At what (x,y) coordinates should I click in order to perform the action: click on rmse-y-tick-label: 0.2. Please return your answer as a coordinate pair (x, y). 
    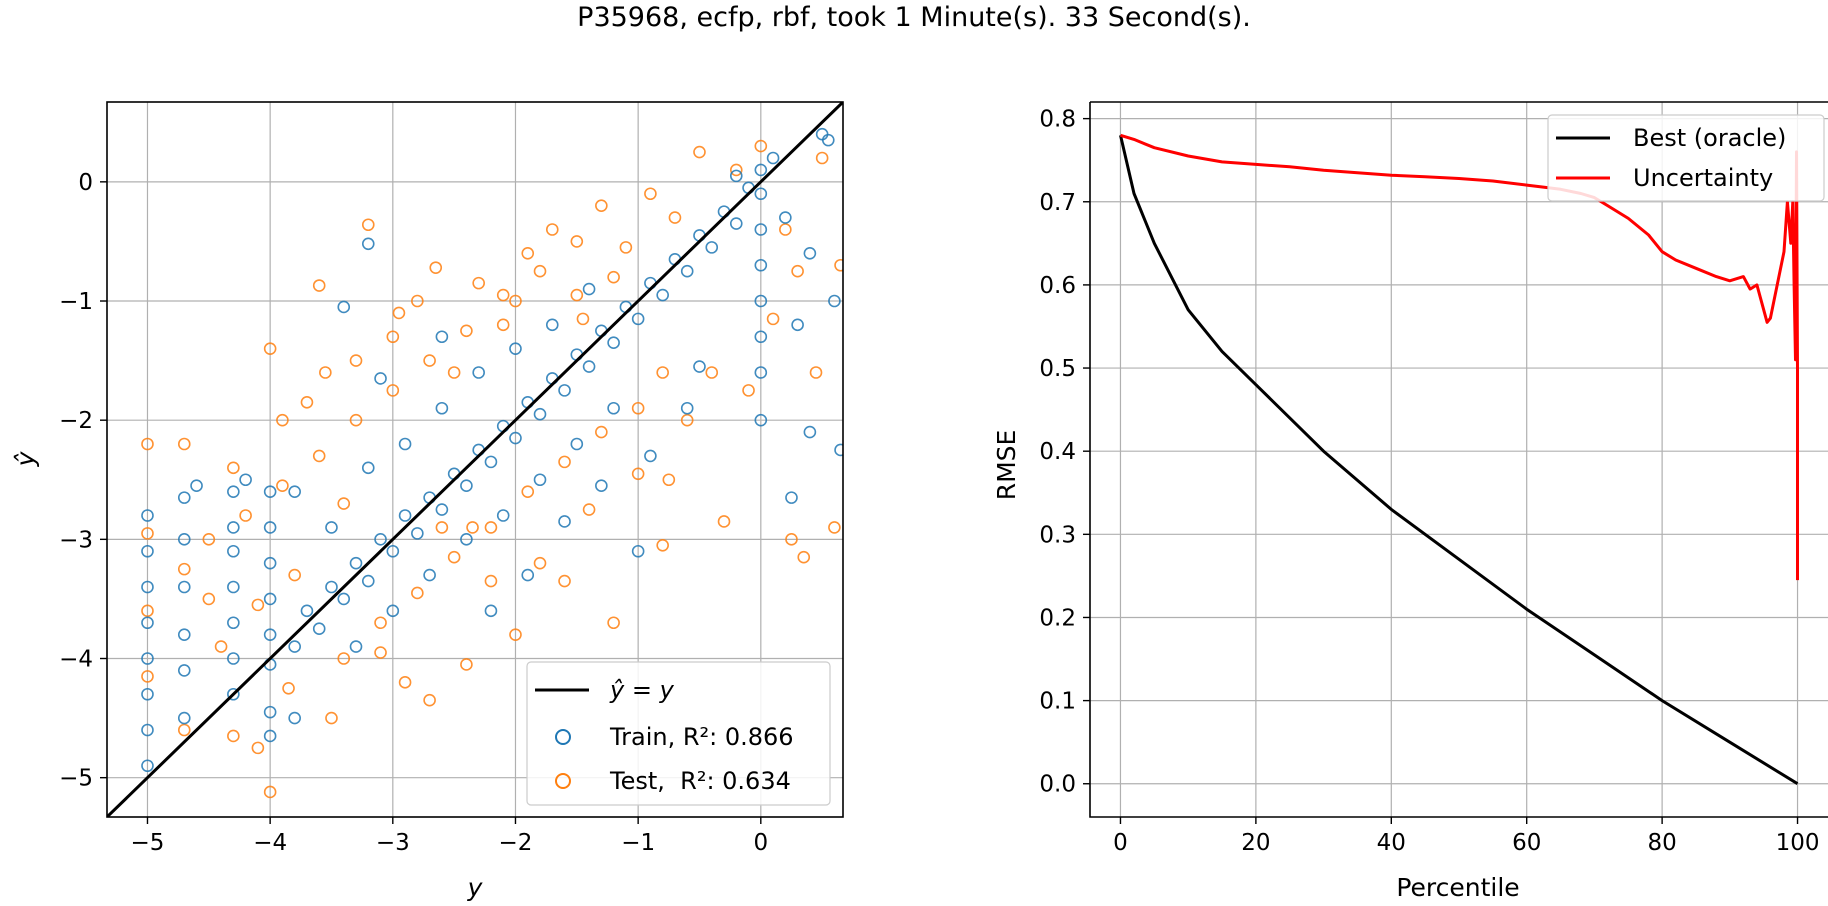
    Looking at the image, I should click on (1057, 618).